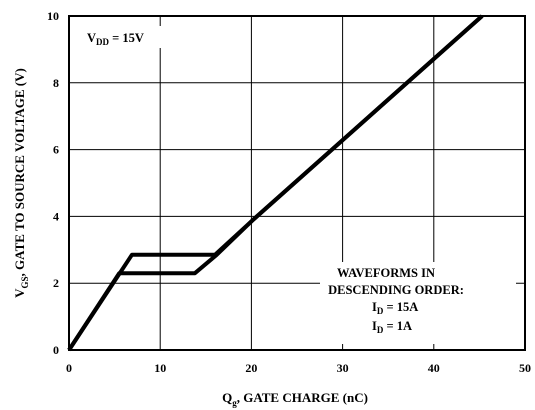 The image size is (535, 410). What do you see at coordinates (56, 83) in the screenshot?
I see `y-tick-label: 8` at bounding box center [56, 83].